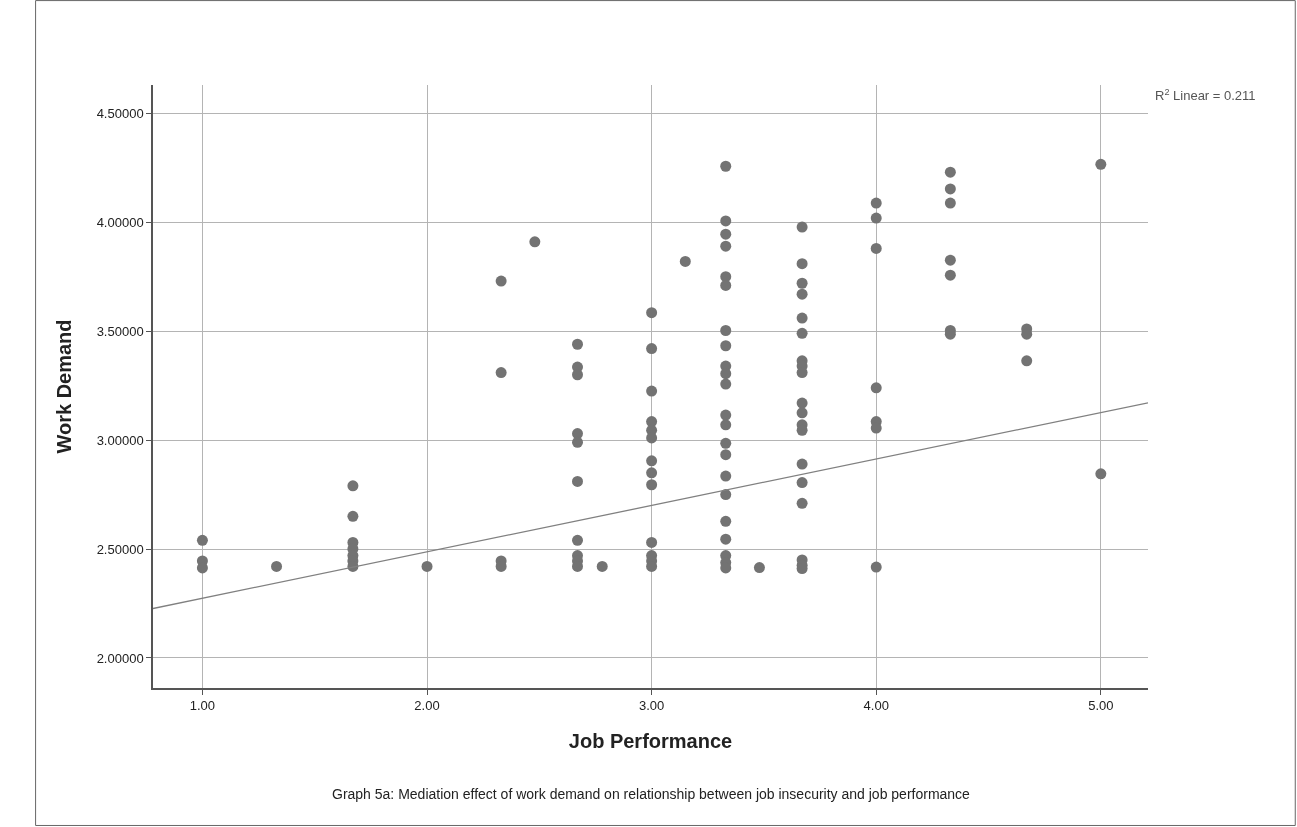 This screenshot has height=827, width=1297. What do you see at coordinates (427, 706) in the screenshot?
I see `x-tick-label: 2.00` at bounding box center [427, 706].